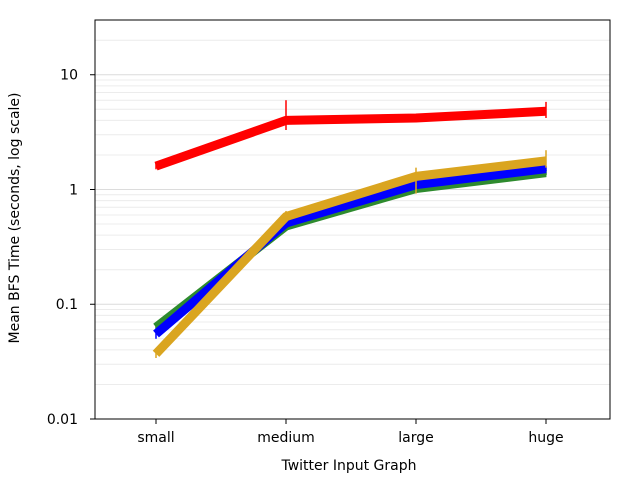 Image resolution: width=640 pixels, height=480 pixels. Describe the element at coordinates (67, 305) in the screenshot. I see `y-tick-label: 0.1` at that location.